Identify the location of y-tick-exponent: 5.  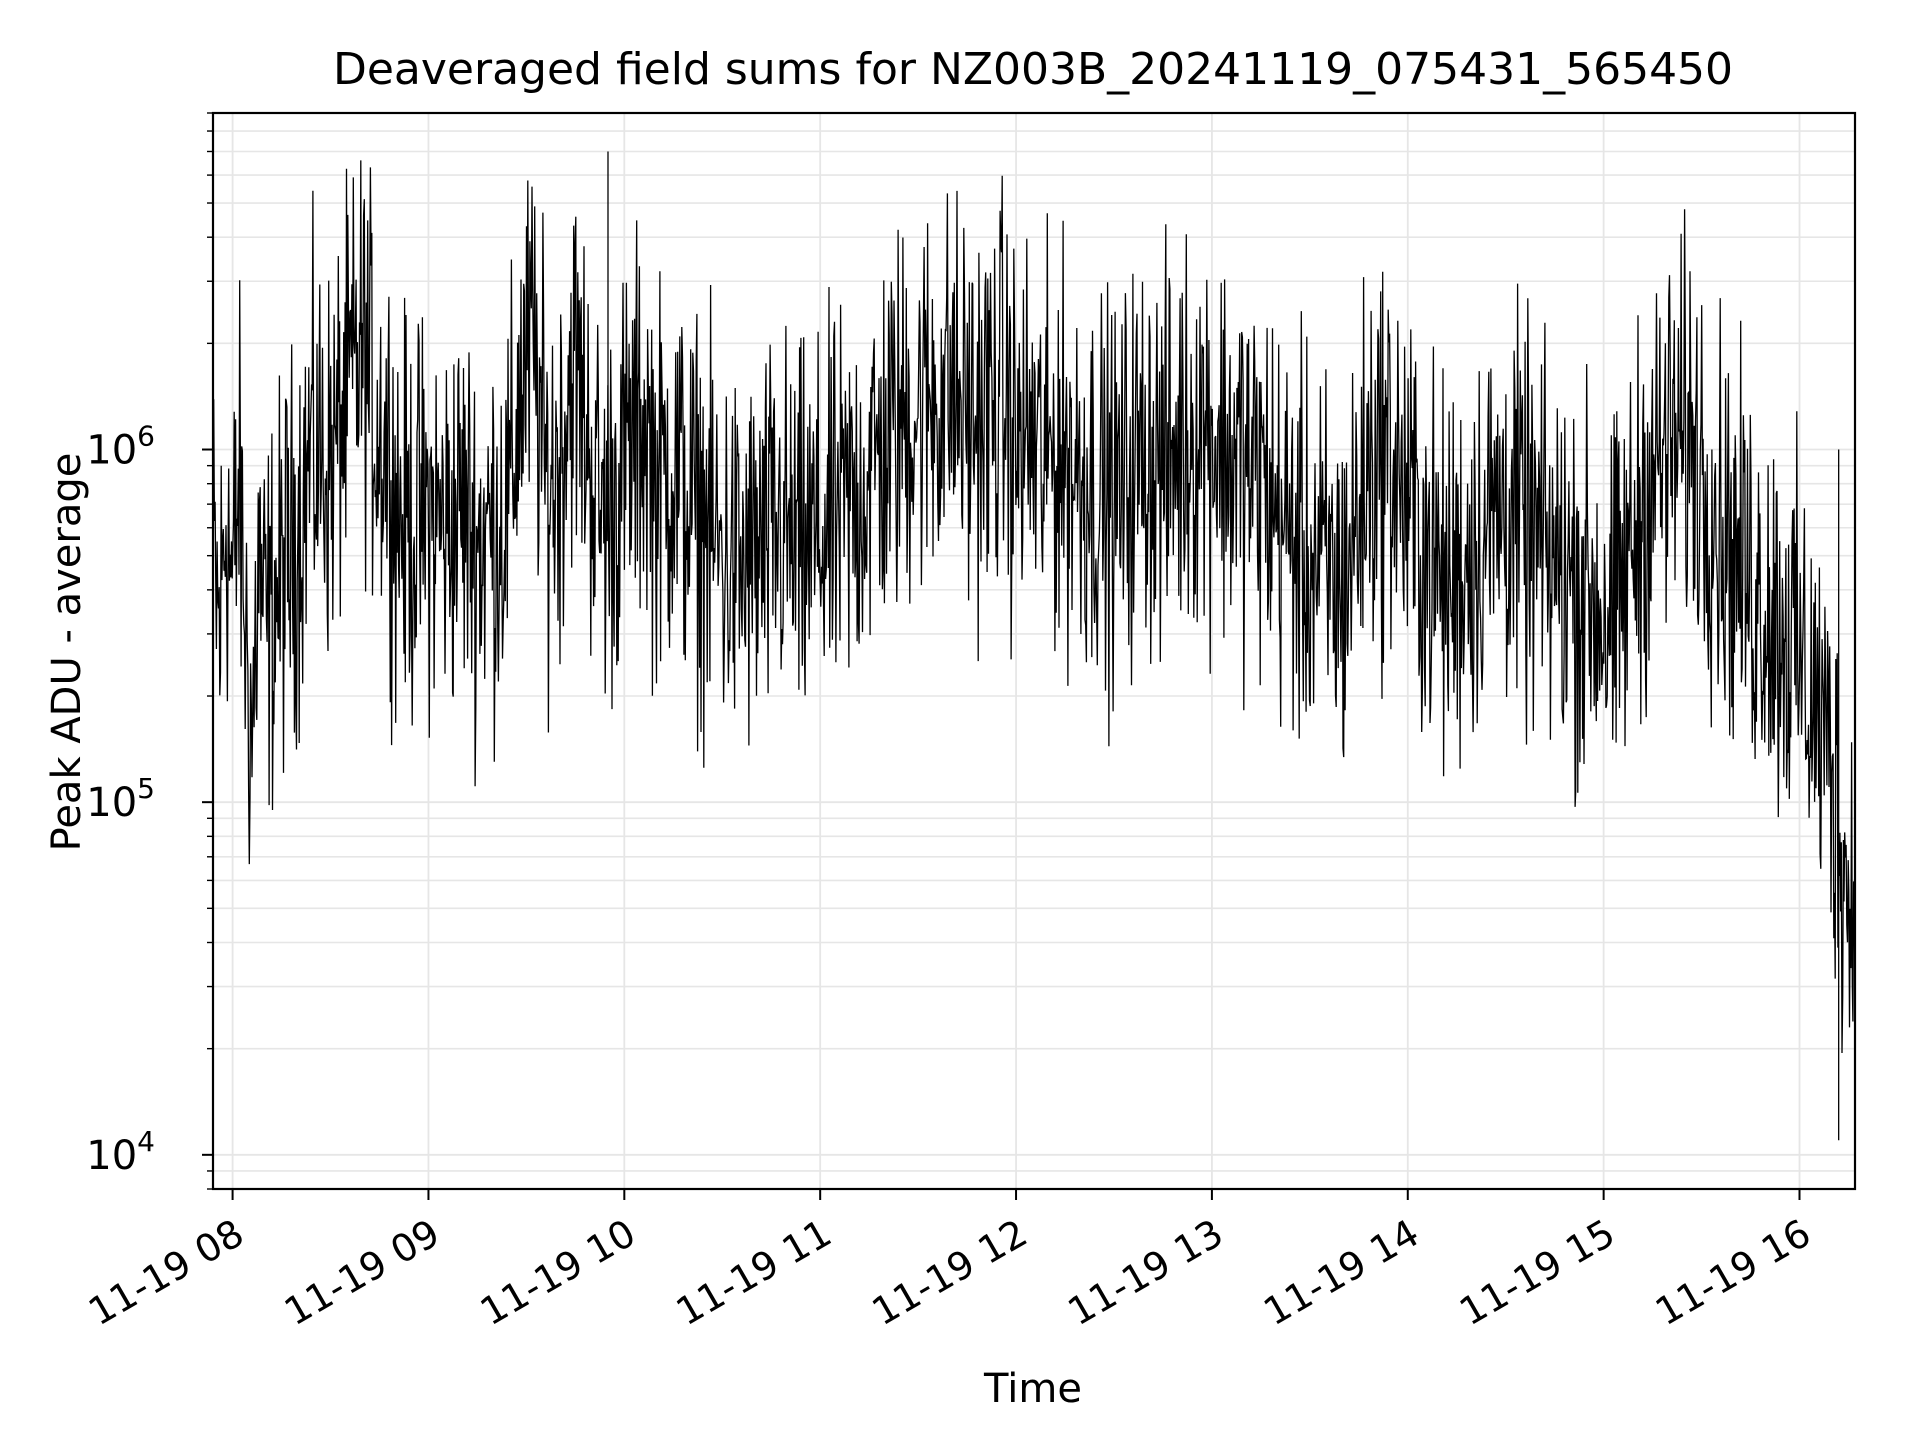
(146, 788).